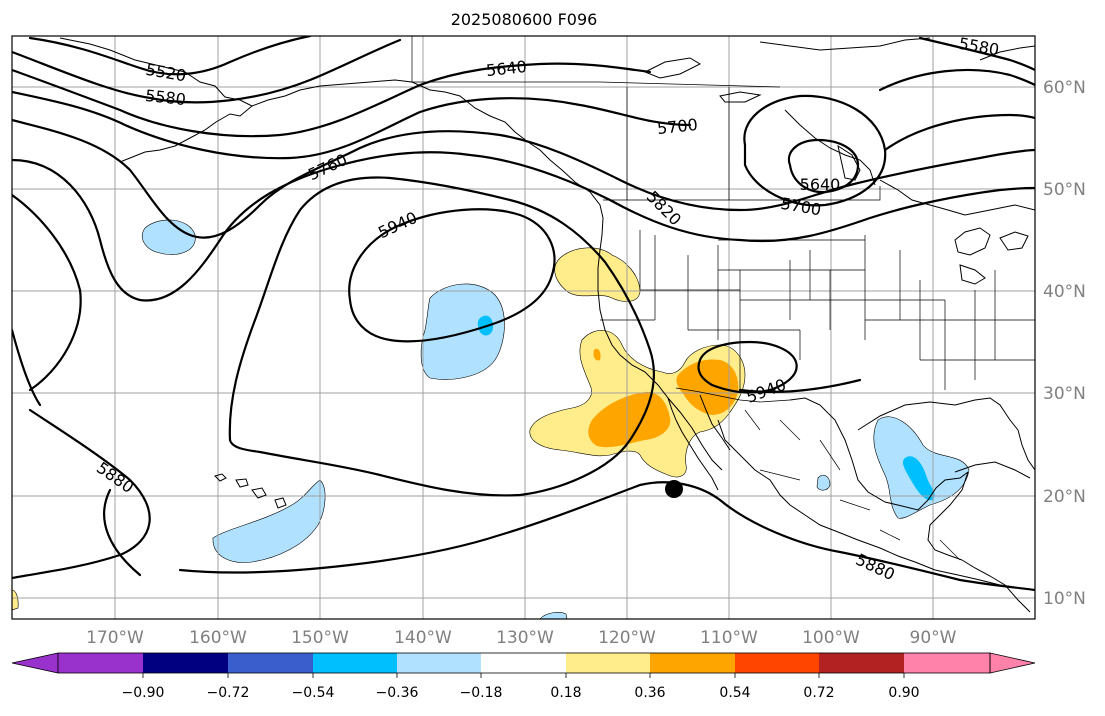 This screenshot has width=1105, height=716. Describe the element at coordinates (553, 615) in the screenshot. I see `fill-light-blue-bottom` at that location.